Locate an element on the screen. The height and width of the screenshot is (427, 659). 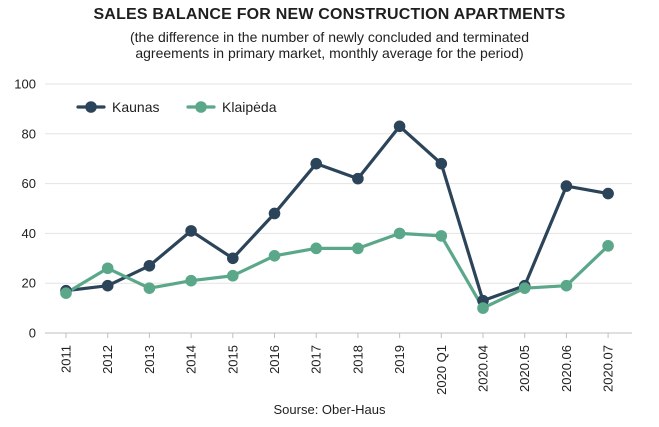
x-tick-label: 2017 is located at coordinates (316, 359).